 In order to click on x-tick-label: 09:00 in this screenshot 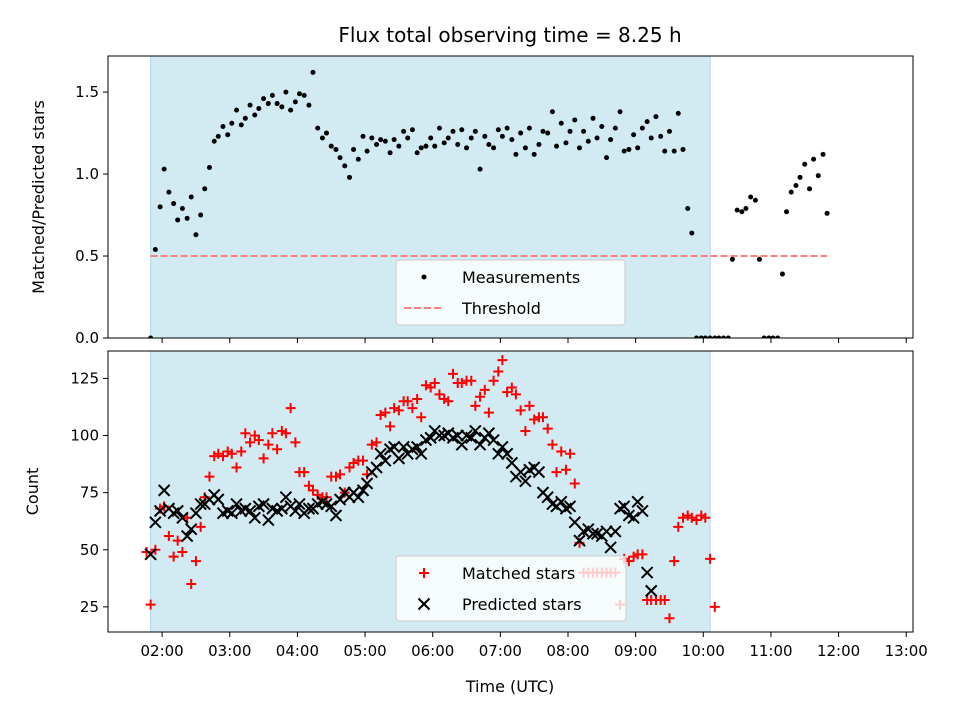, I will do `click(635, 651)`.